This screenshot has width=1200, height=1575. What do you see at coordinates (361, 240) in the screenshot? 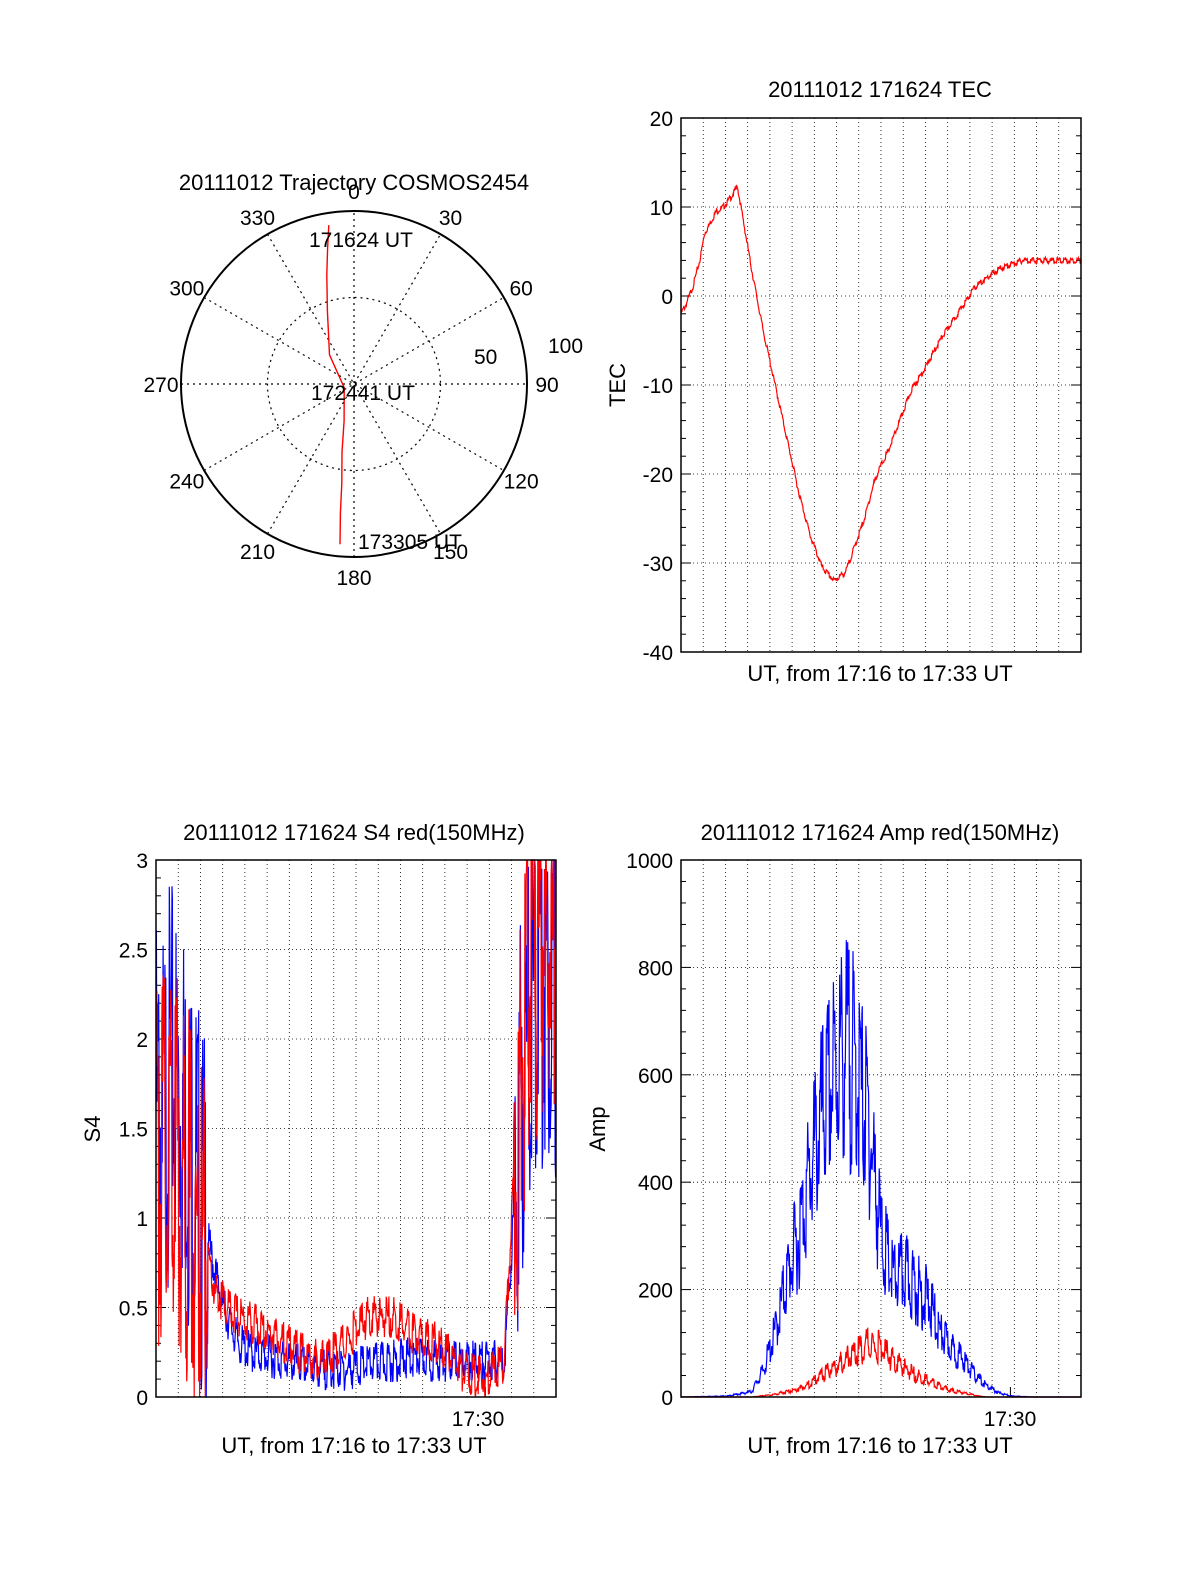
I see `annotation-start-time: 171624 UT` at bounding box center [361, 240].